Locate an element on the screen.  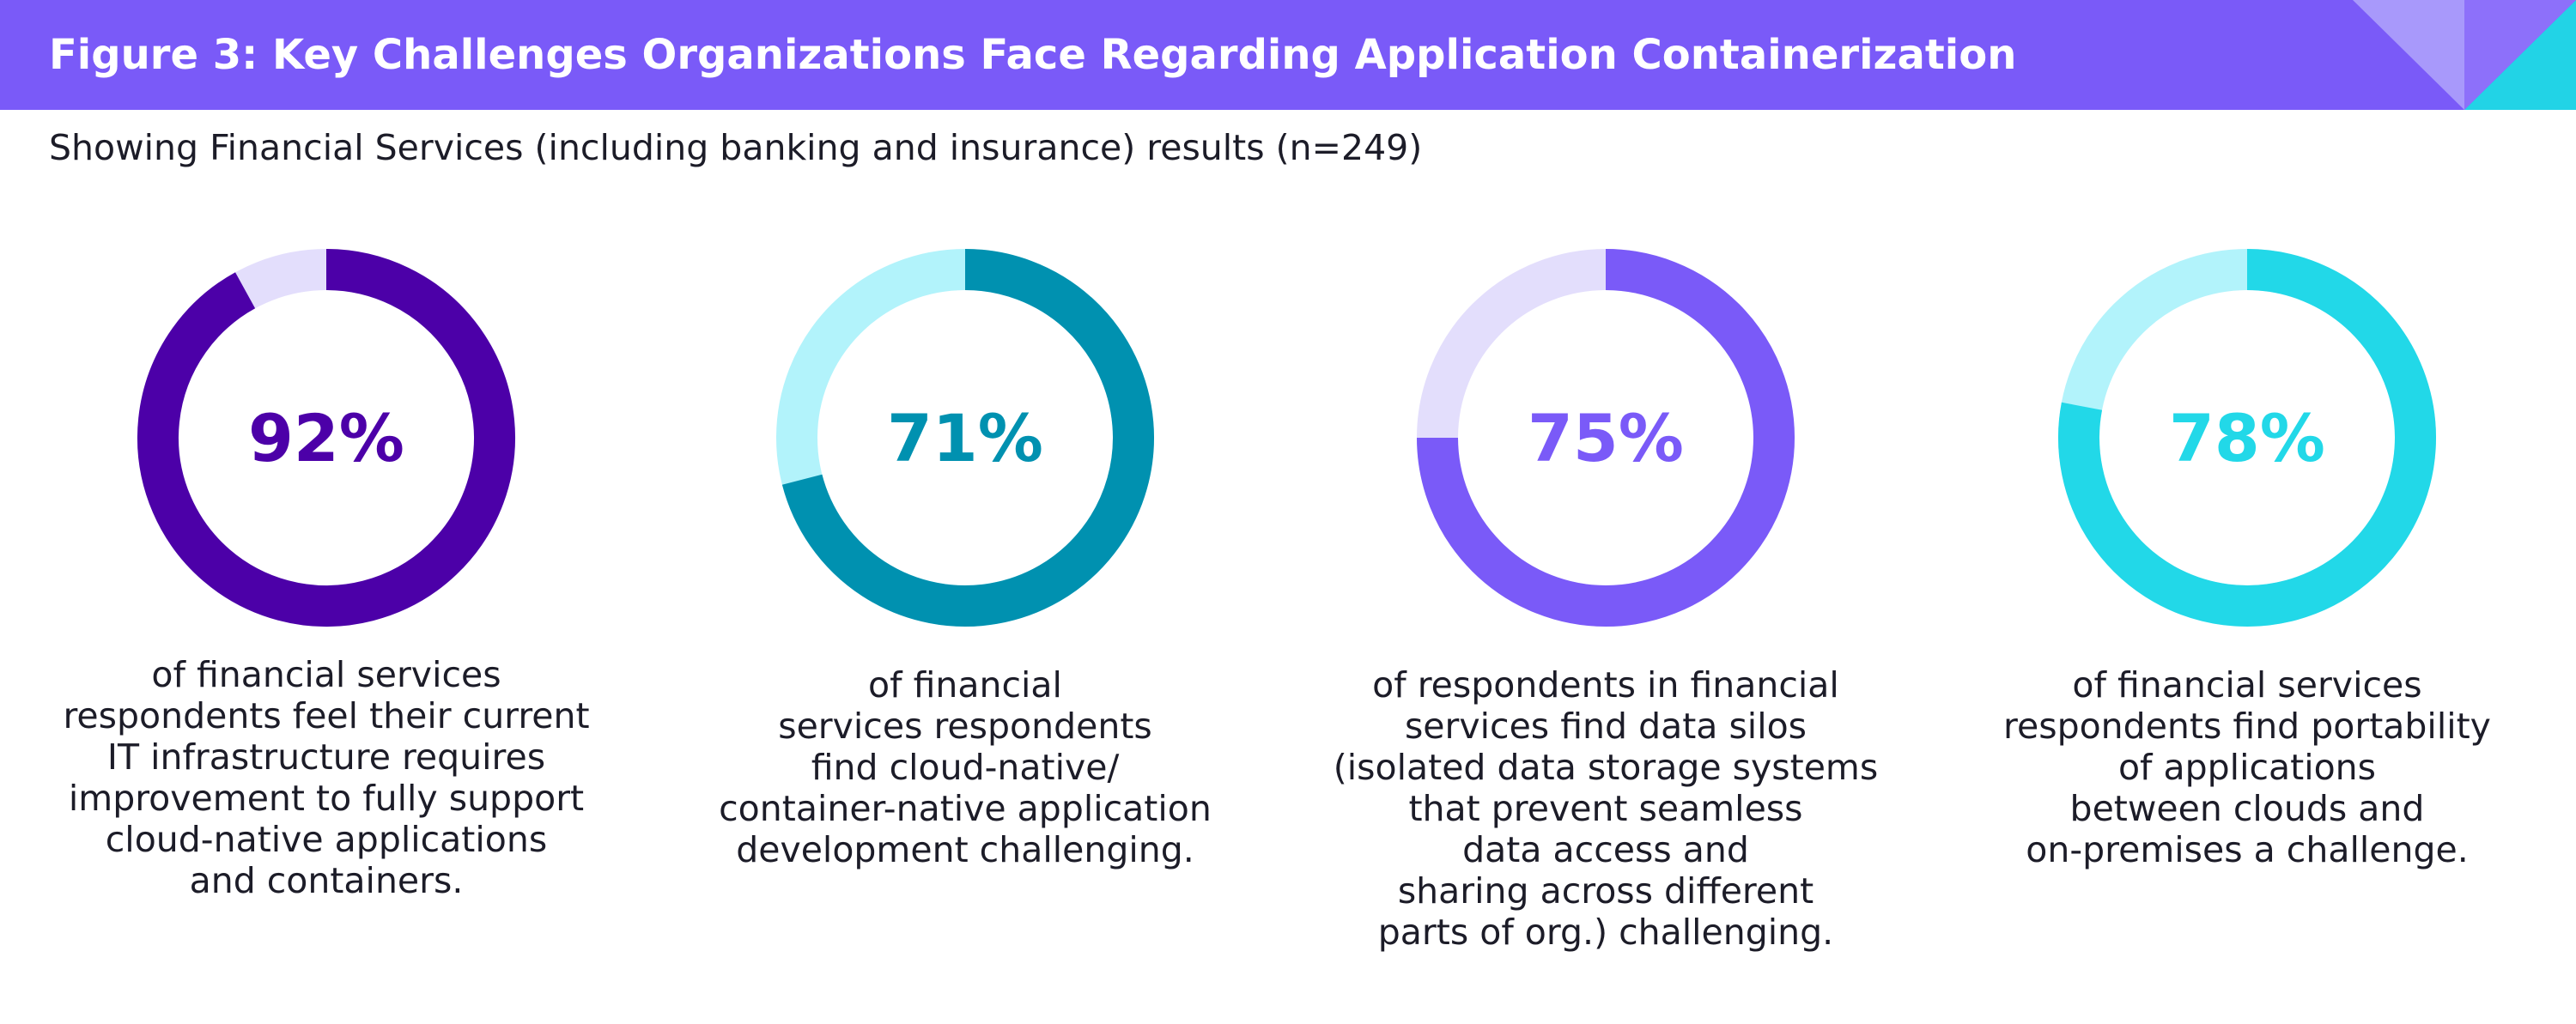
donut-percent-label: 78% is located at coordinates (2247, 438).